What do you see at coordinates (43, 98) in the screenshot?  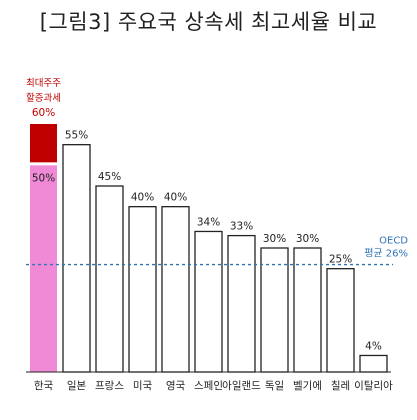 I see `korea-surcharge-label-2: 할증과세` at bounding box center [43, 98].